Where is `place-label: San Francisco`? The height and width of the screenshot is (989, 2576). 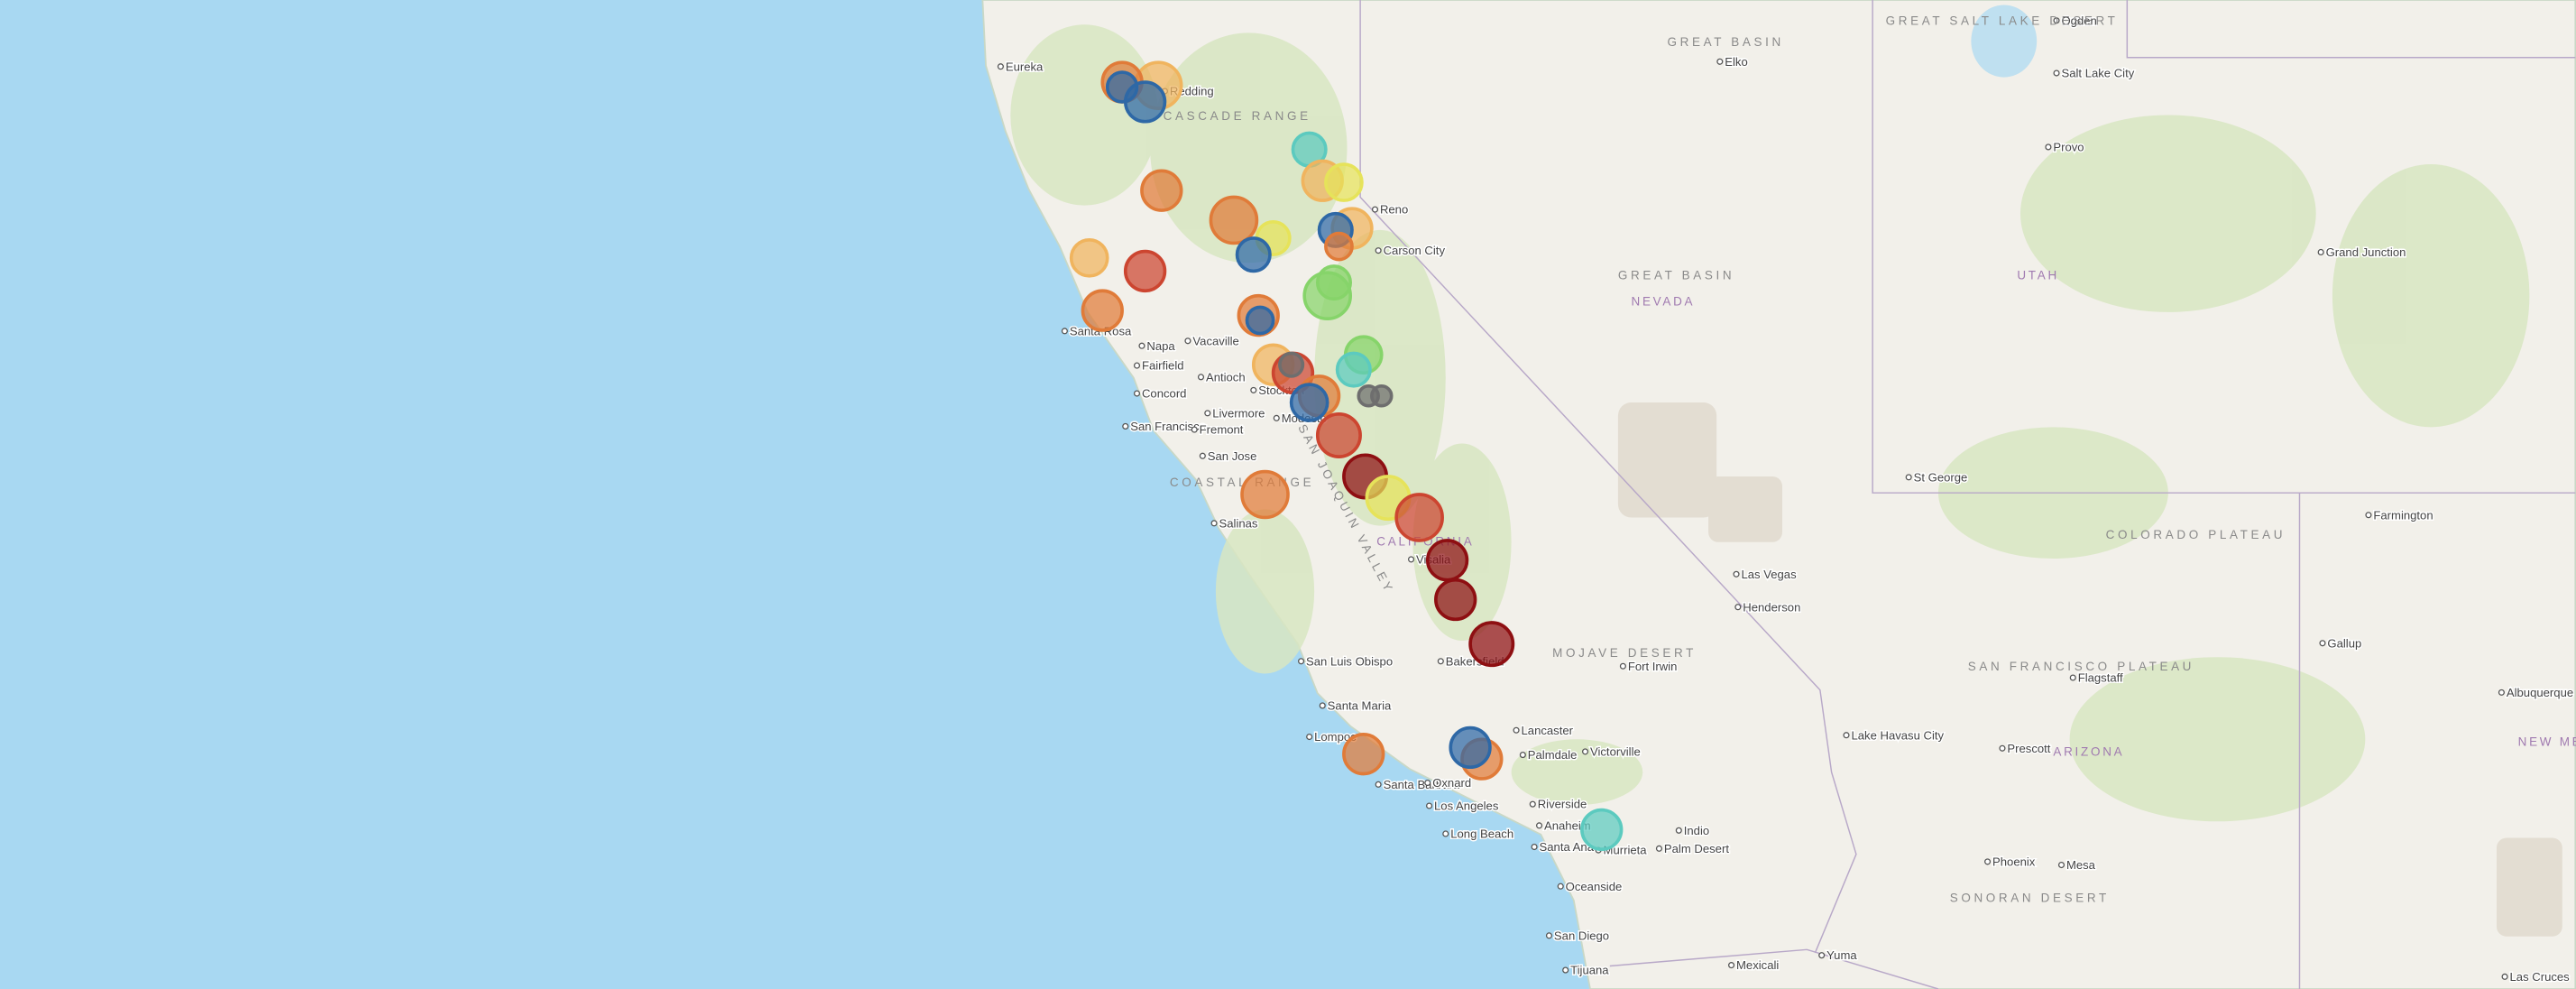 place-label: San Francisco is located at coordinates (1168, 427).